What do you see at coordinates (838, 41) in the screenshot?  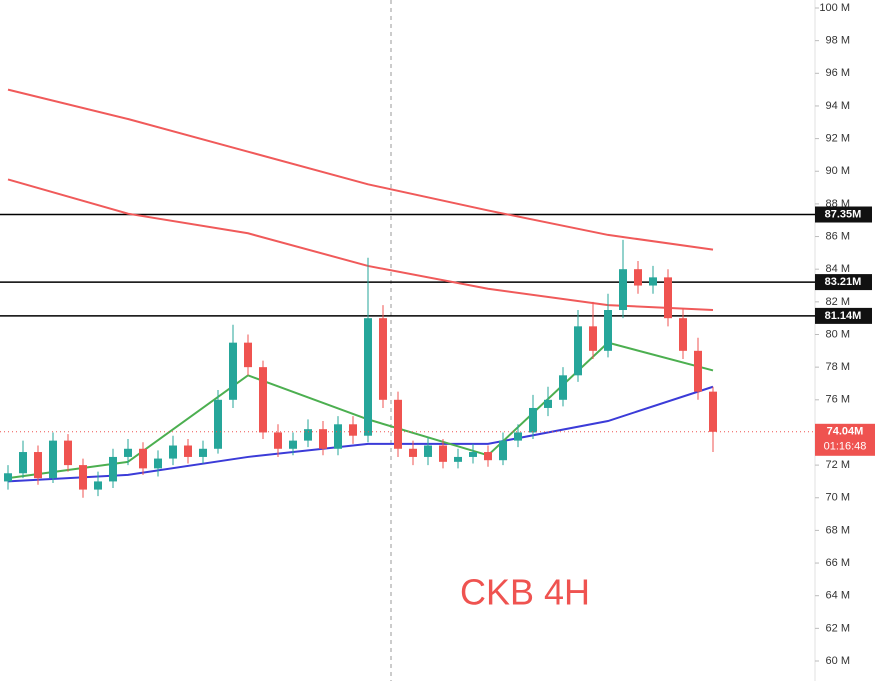 I see `y-tick-label: 98 M` at bounding box center [838, 41].